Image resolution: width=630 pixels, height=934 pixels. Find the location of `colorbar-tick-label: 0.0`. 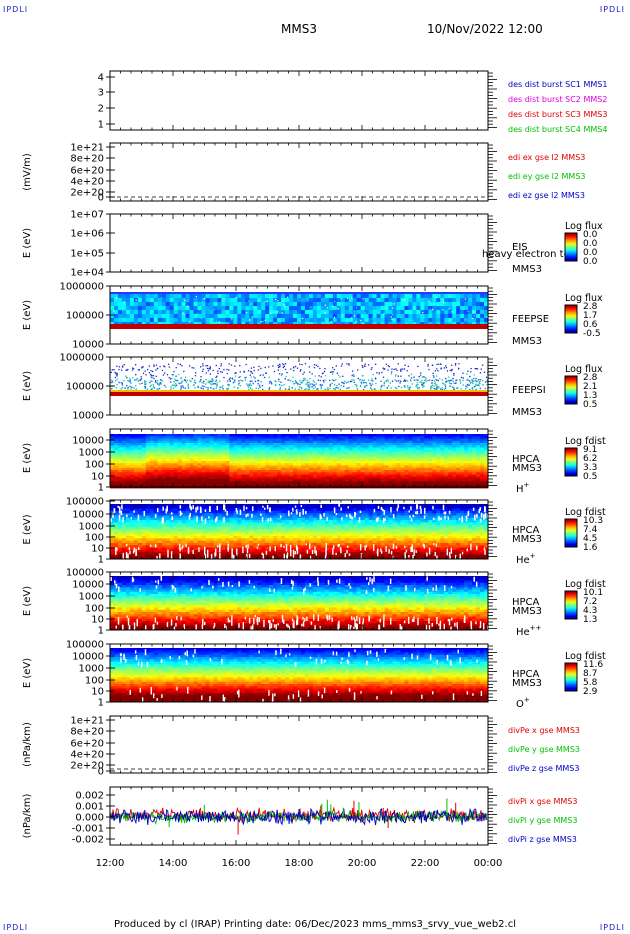

colorbar-tick-label: 0.0 is located at coordinates (590, 262).